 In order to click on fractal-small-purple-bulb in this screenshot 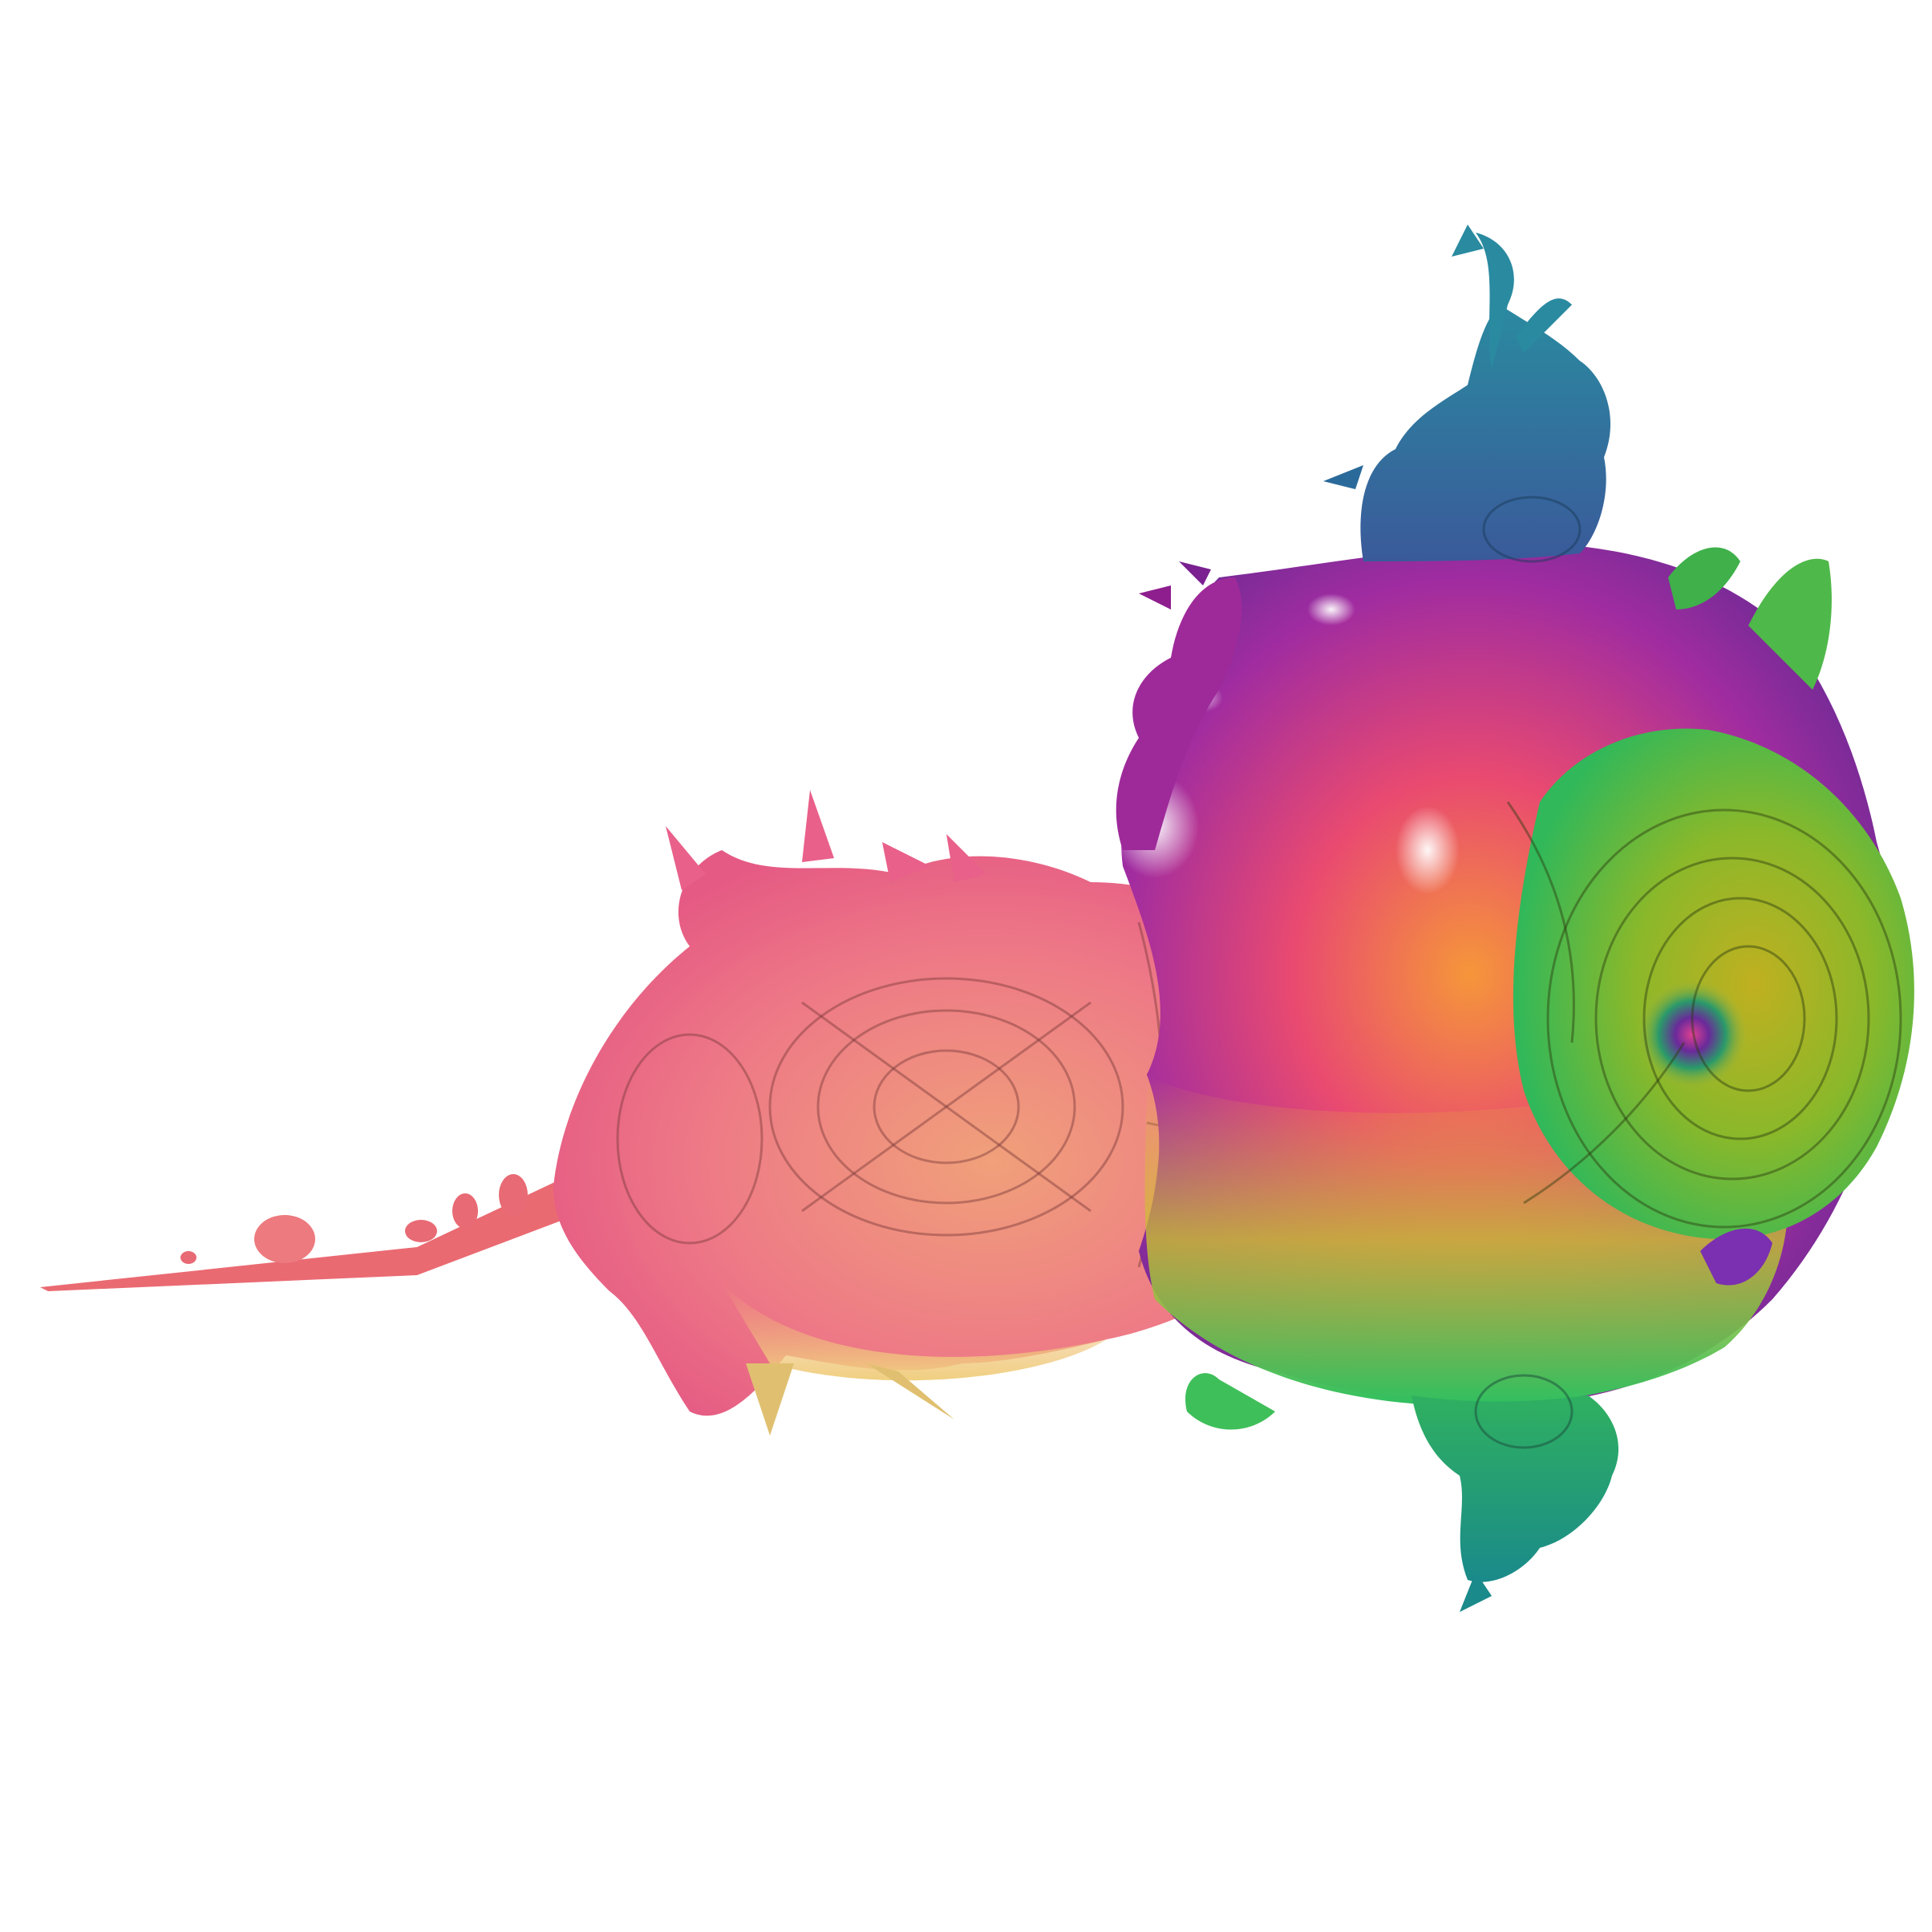, I will do `click(1736, 1257)`.